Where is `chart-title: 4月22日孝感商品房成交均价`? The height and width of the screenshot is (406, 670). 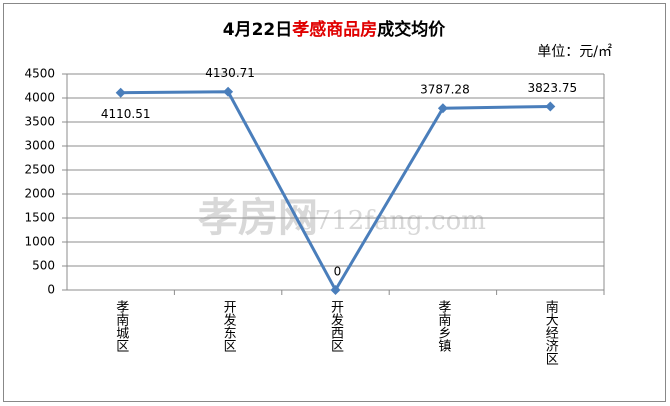
chart-title: 4月22日孝感商品房成交均价 is located at coordinates (334, 29).